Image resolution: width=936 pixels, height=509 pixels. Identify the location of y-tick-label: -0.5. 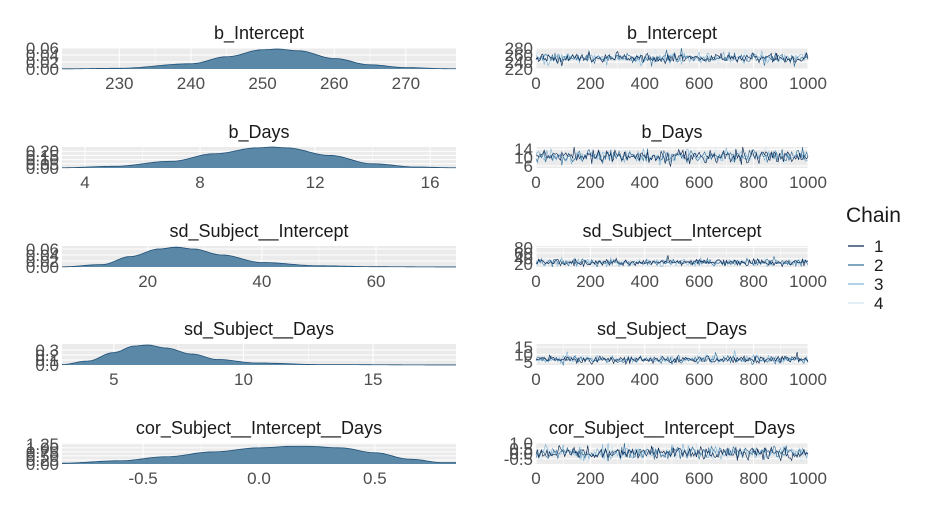
(518, 459).